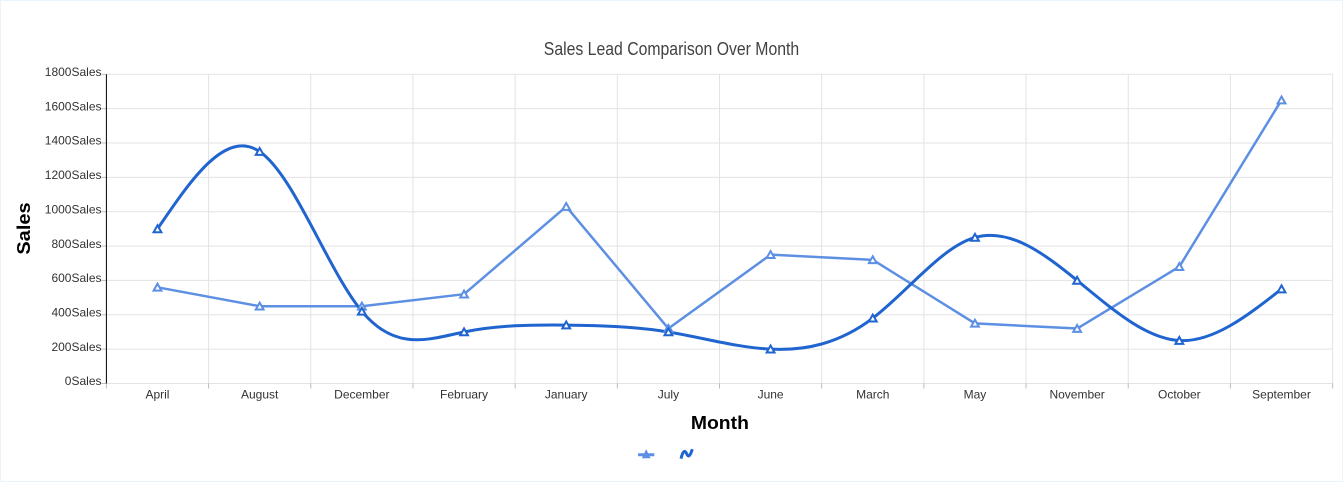 The image size is (1343, 487). Describe the element at coordinates (668, 394) in the screenshot. I see `svg-text: July` at that location.